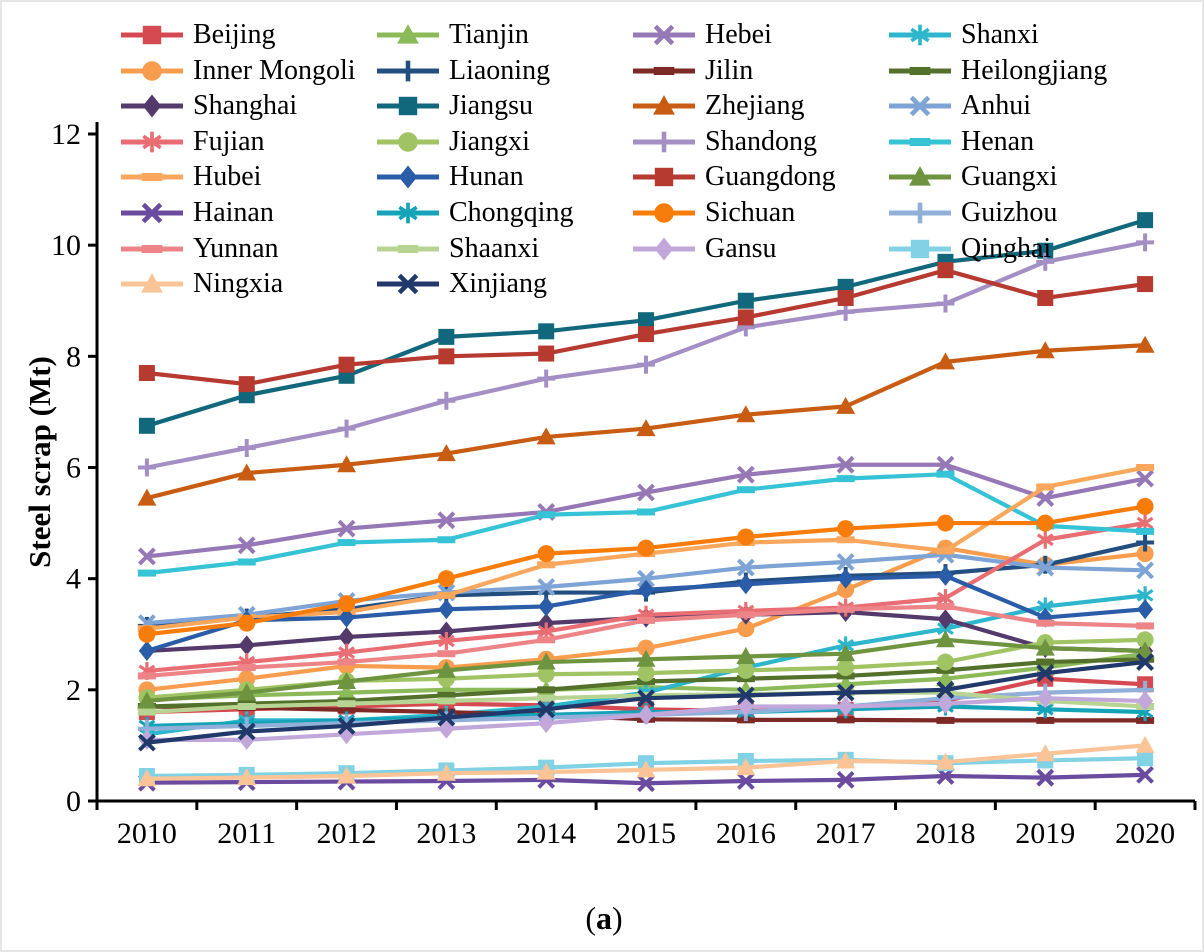 Image resolution: width=1204 pixels, height=952 pixels. Describe the element at coordinates (1034, 70) in the screenshot. I see `legend-label-heilongjiang: Heilongjiang` at that location.